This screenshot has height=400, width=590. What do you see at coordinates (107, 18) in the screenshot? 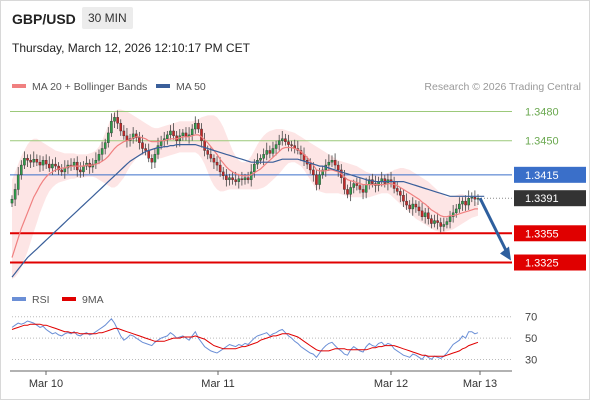
I see `timeframe-button: 30 MIN` at bounding box center [107, 18].